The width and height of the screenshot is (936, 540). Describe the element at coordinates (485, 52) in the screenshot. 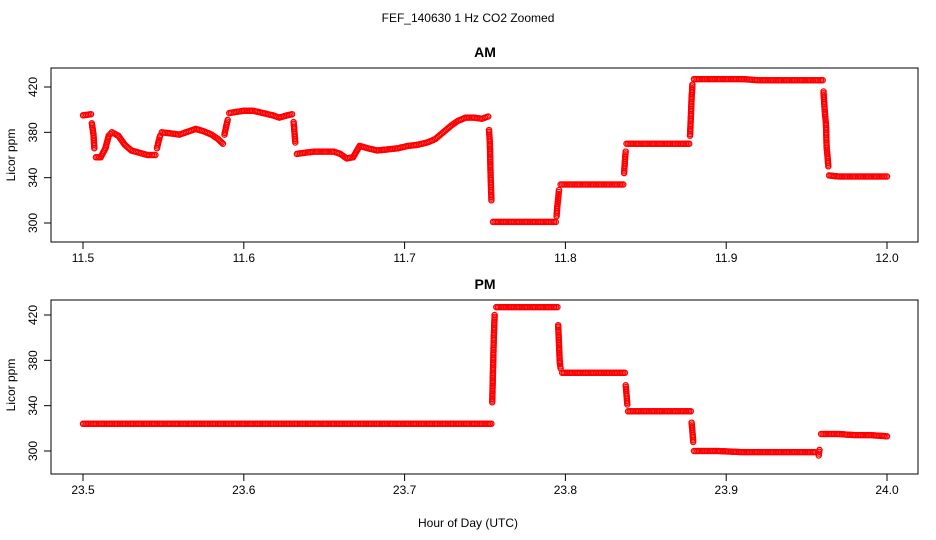

I see `am-panel-title: AM` at that location.